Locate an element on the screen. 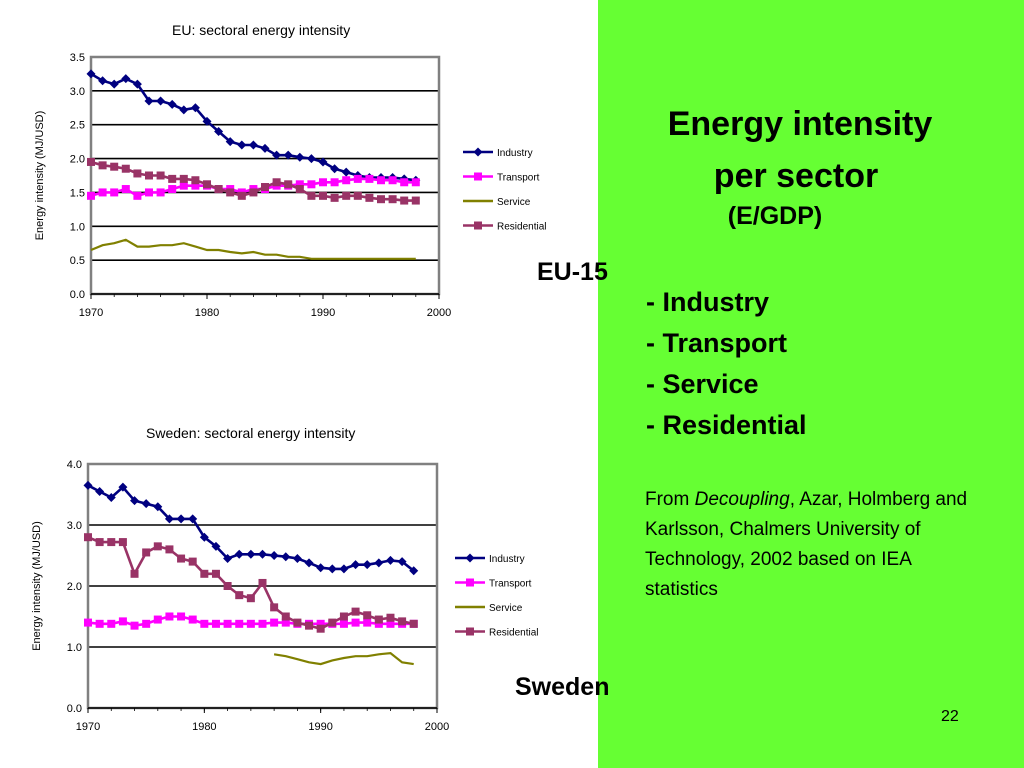 This screenshot has height=768, width=1024. source-title: Decoupling is located at coordinates (742, 499).